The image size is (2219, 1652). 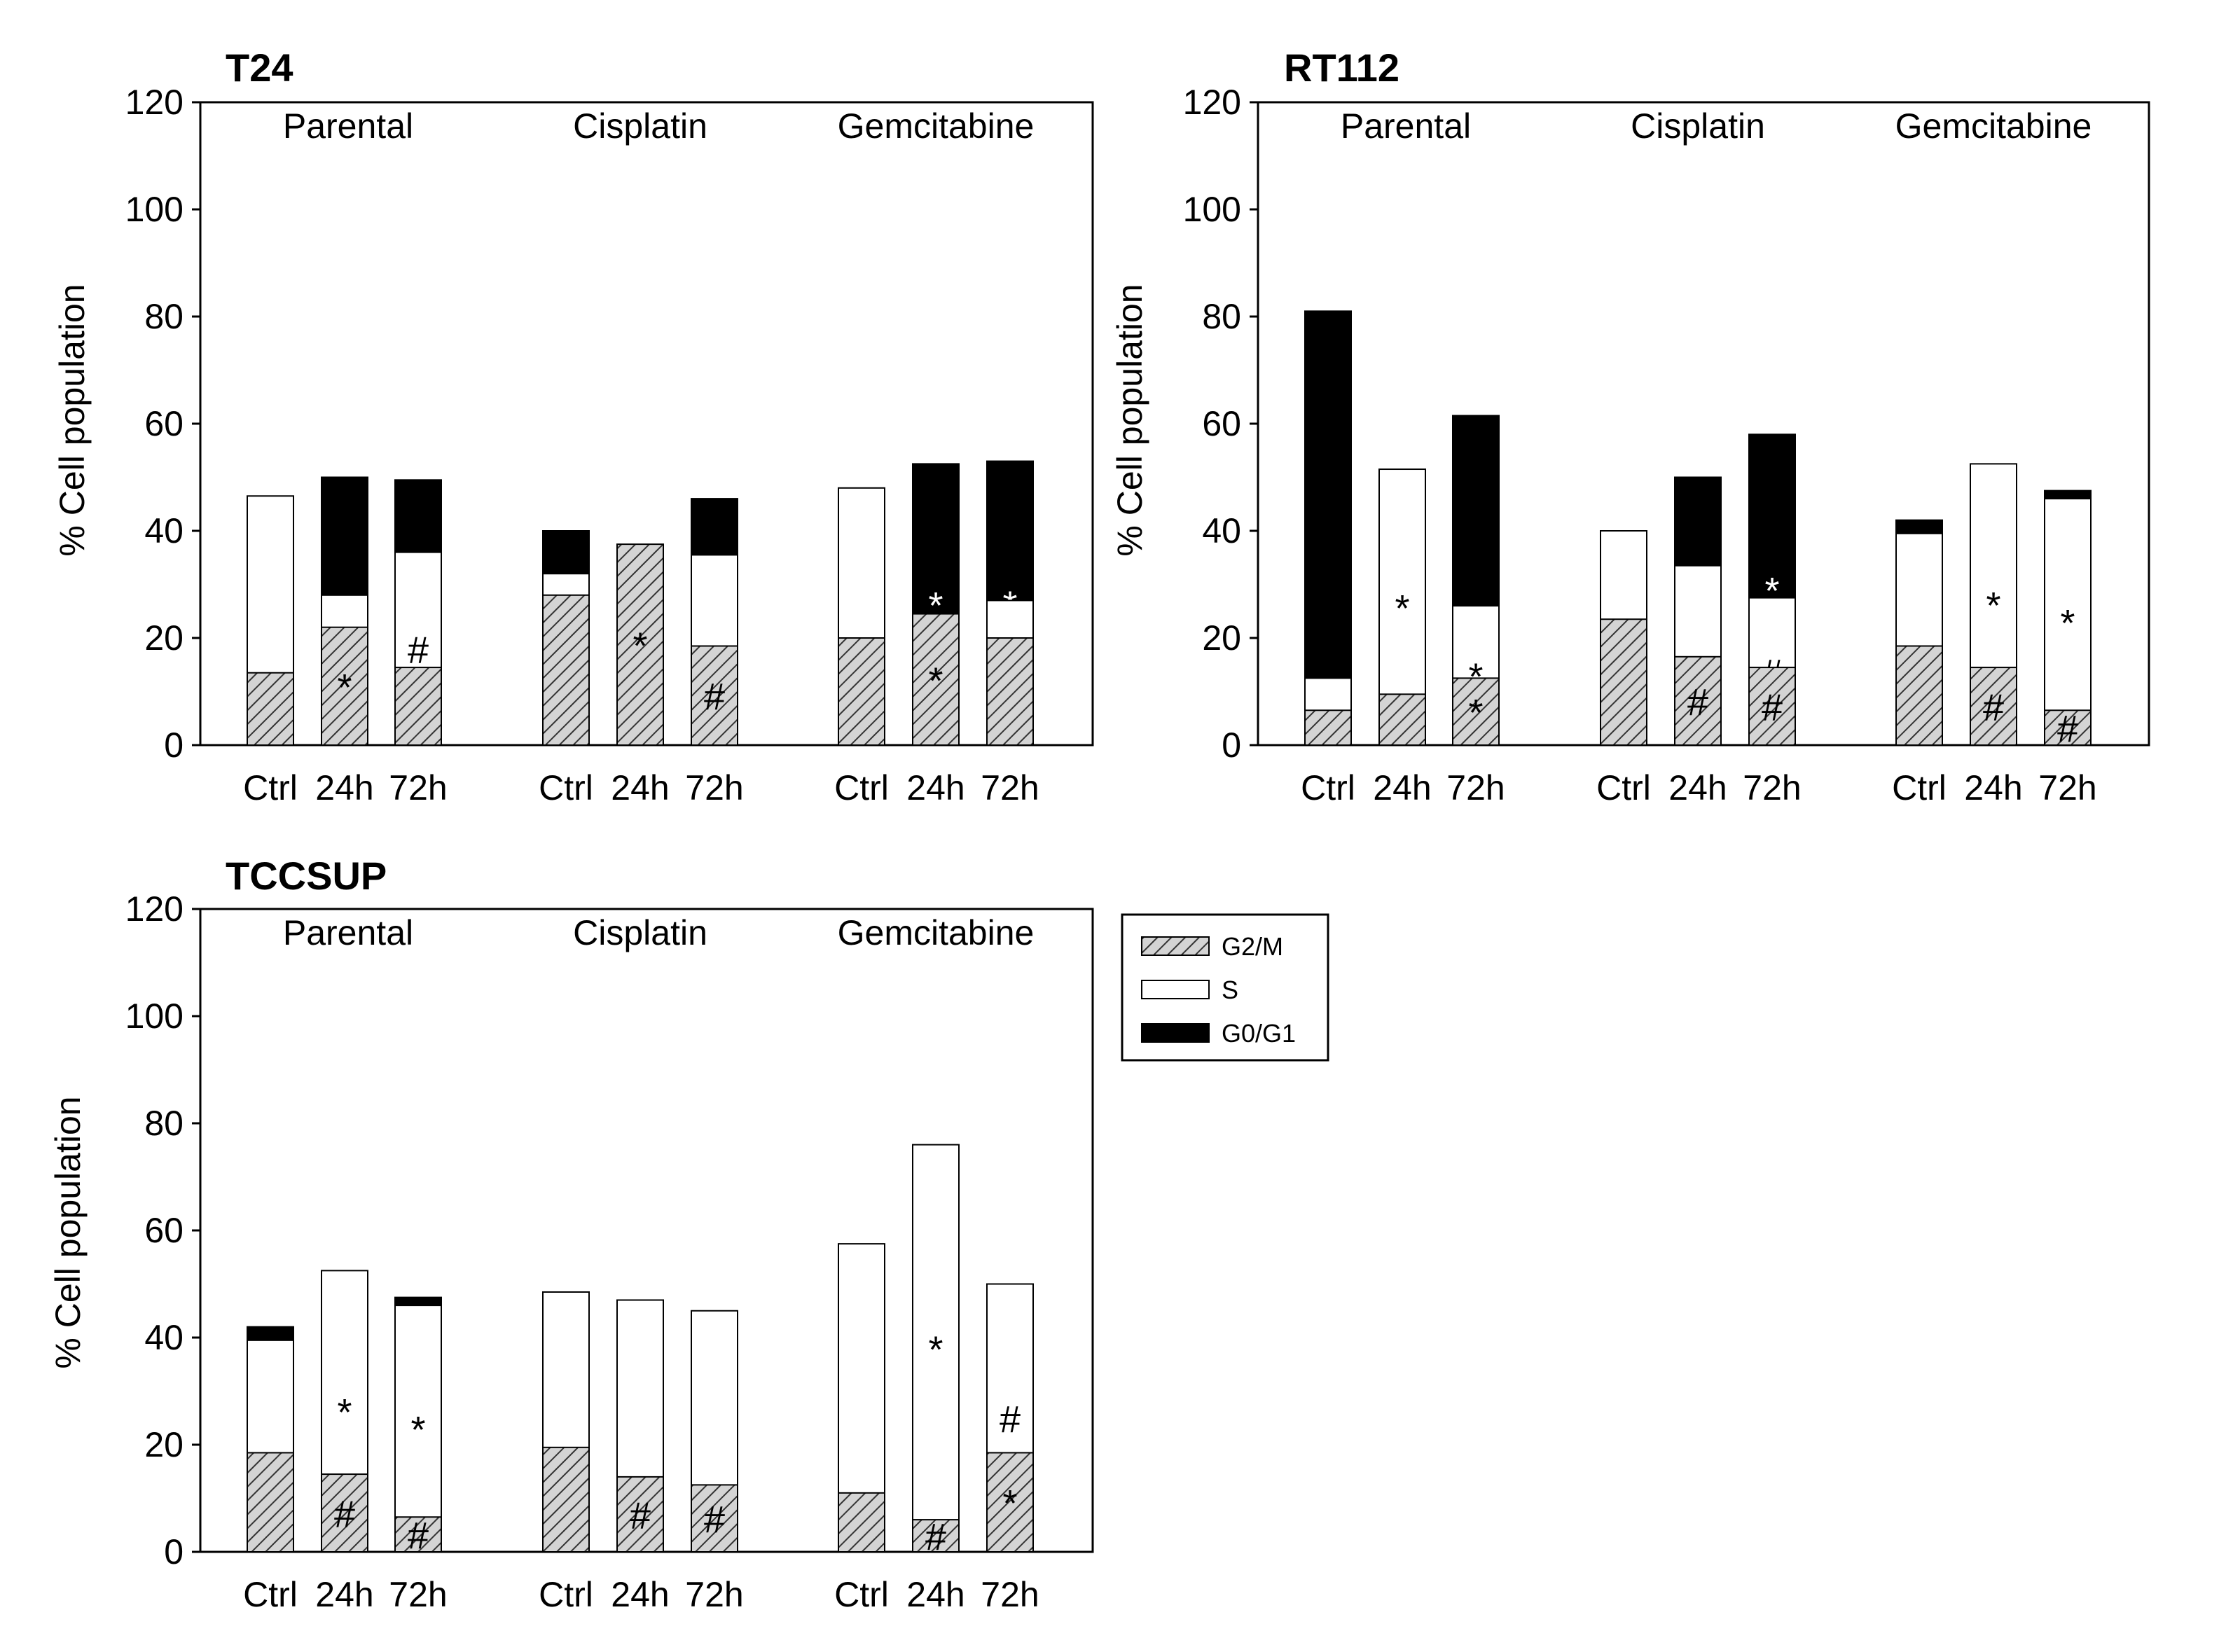 What do you see at coordinates (1328, 528) in the screenshot?
I see `bar-segment-g0g1` at bounding box center [1328, 528].